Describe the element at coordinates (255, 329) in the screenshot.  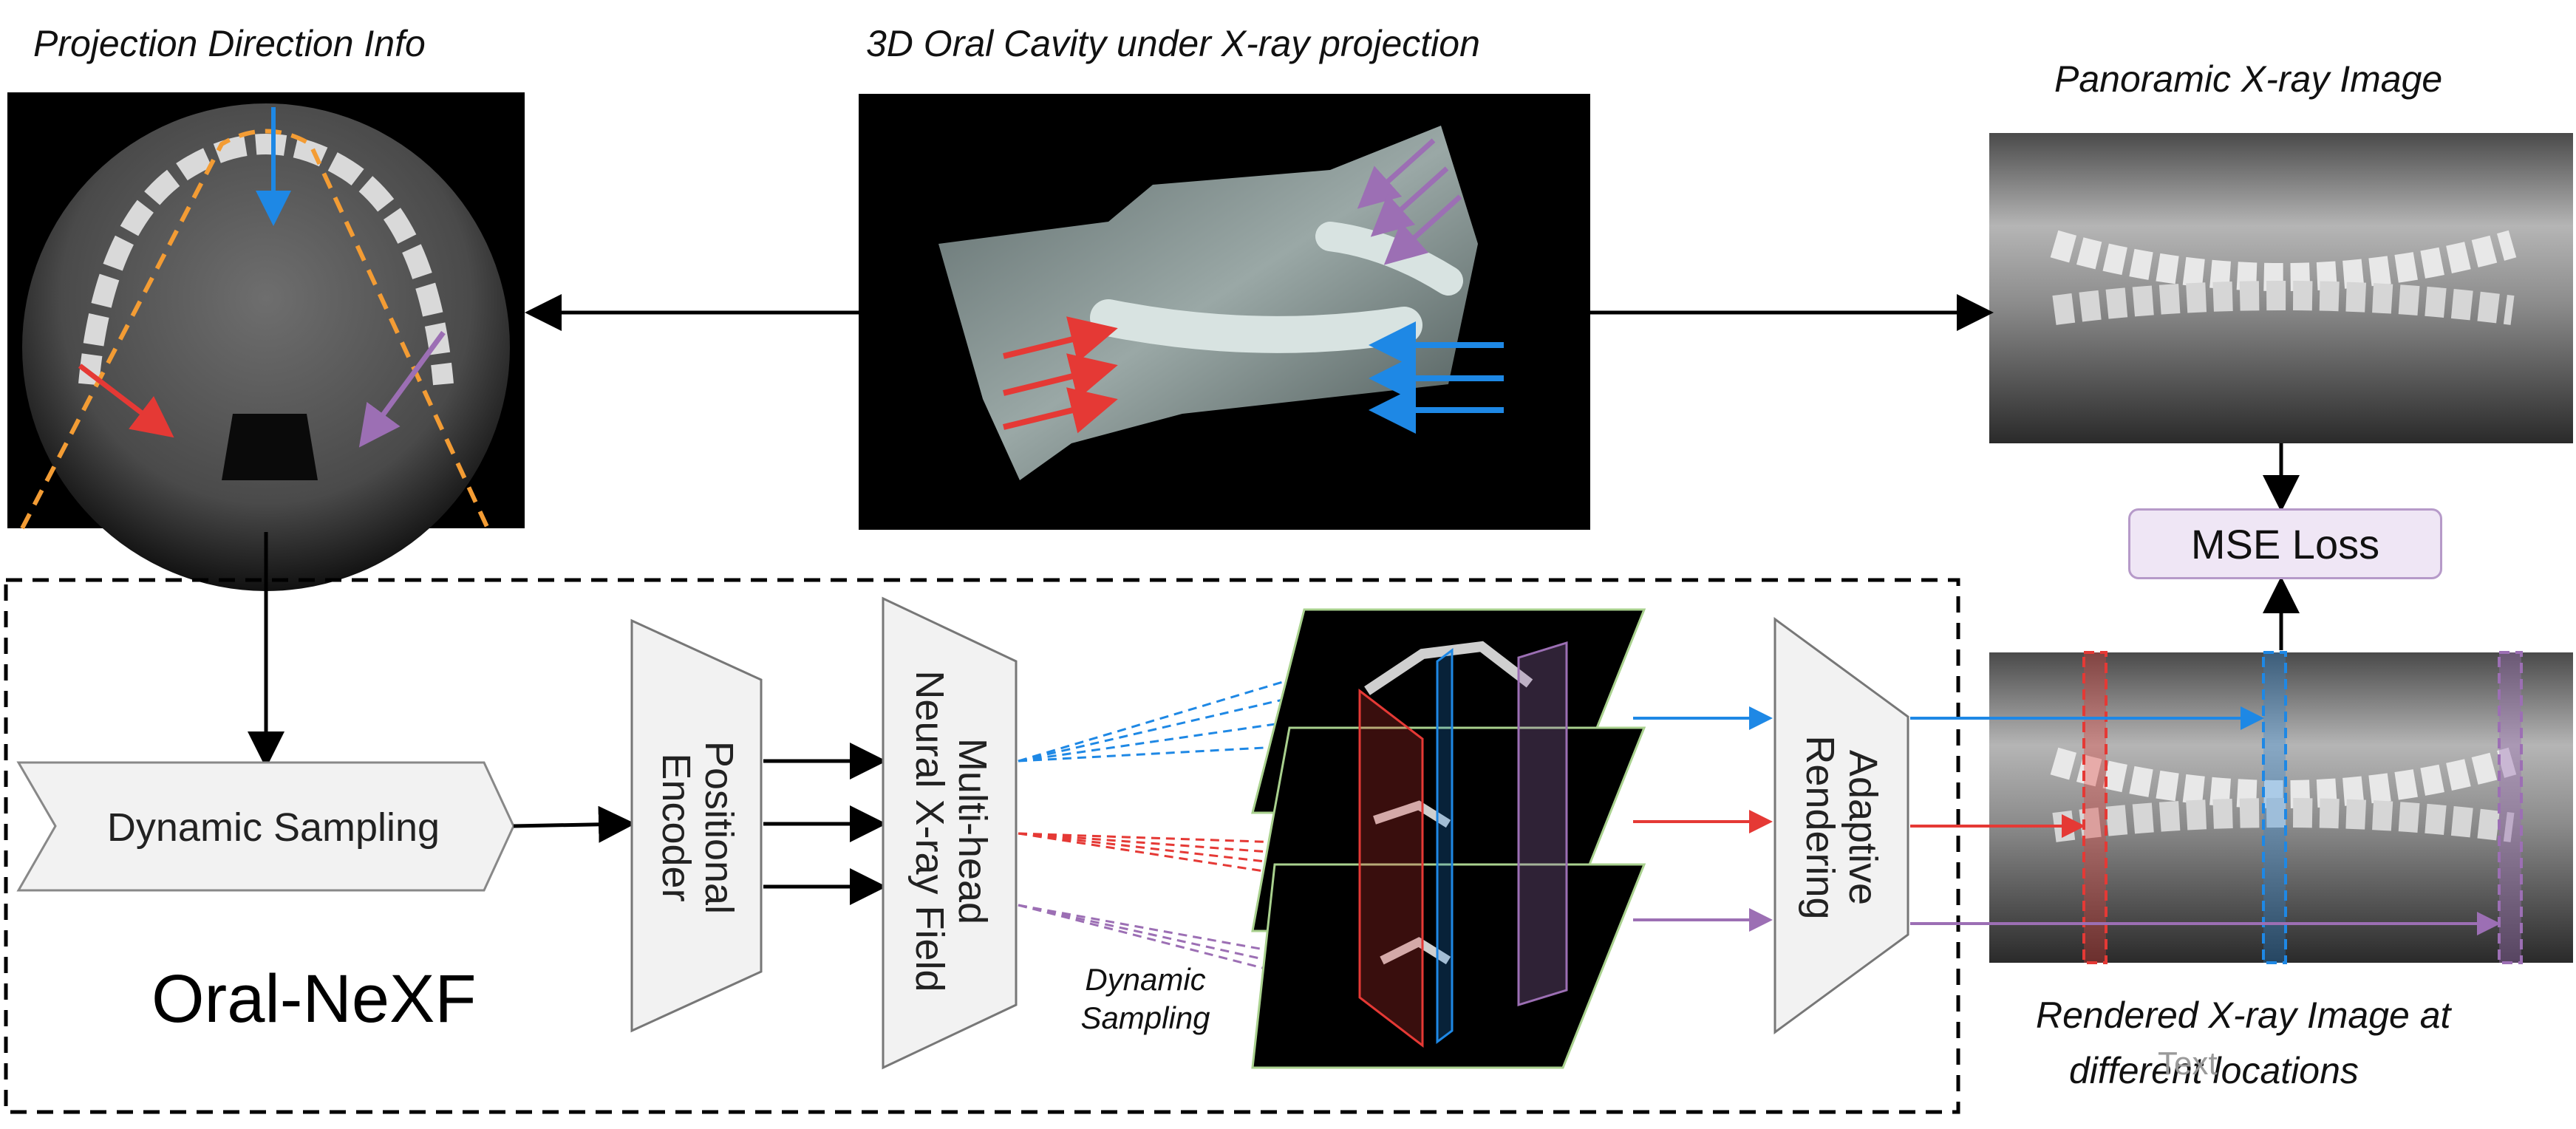
I see `projection-curve` at that location.